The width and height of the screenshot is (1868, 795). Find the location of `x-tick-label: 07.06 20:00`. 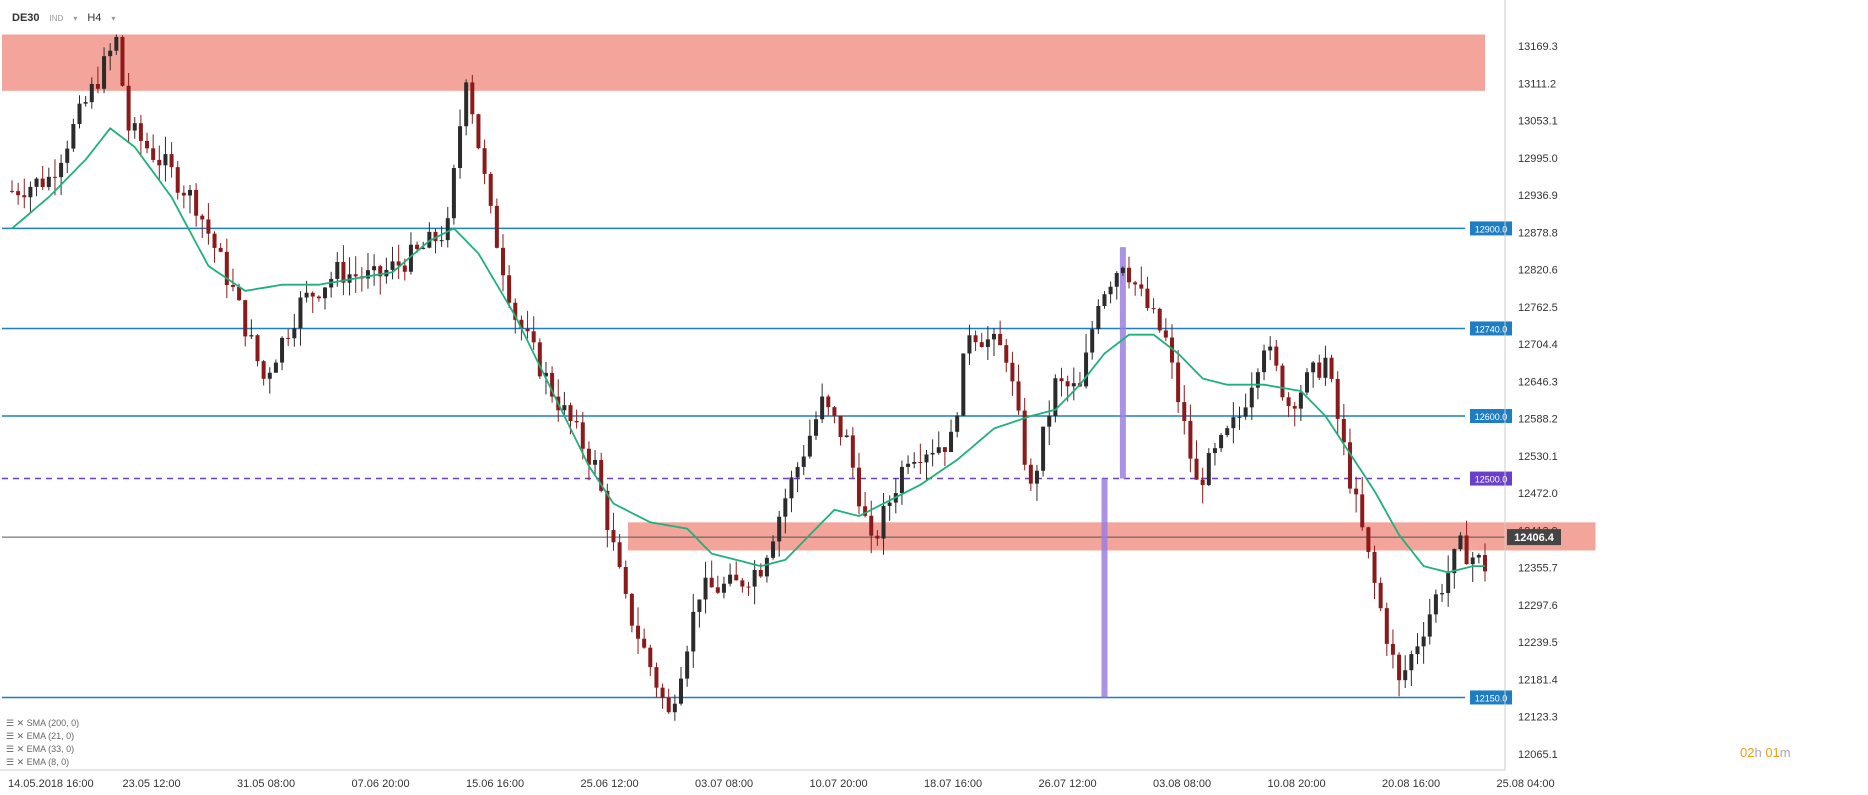

x-tick-label: 07.06 20:00 is located at coordinates (381, 784).